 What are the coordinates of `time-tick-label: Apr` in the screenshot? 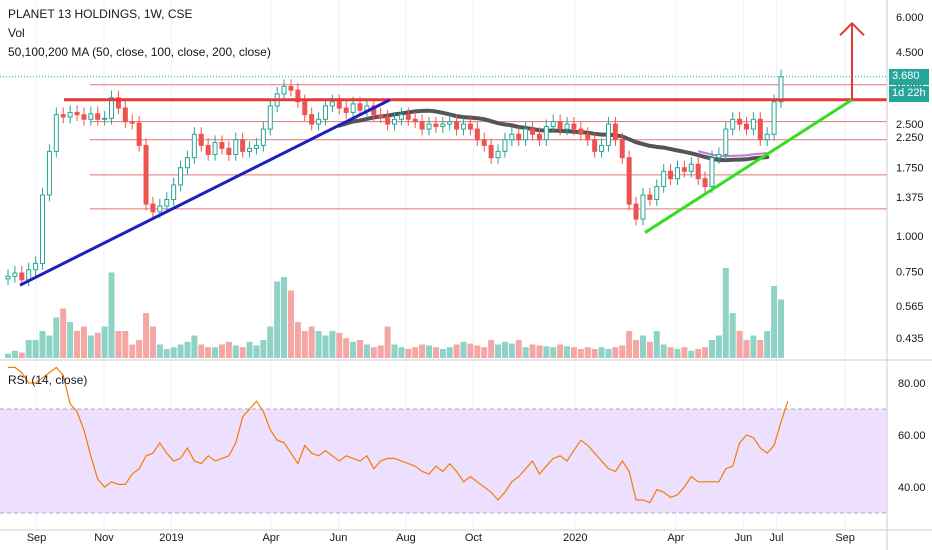 It's located at (270, 538).